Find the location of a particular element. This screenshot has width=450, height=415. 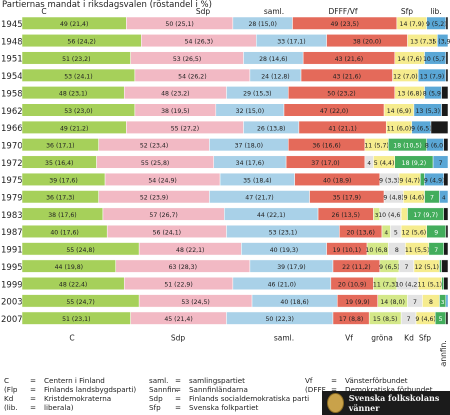

bar-data-label: 5 (4,4) is located at coordinates (384, 163).